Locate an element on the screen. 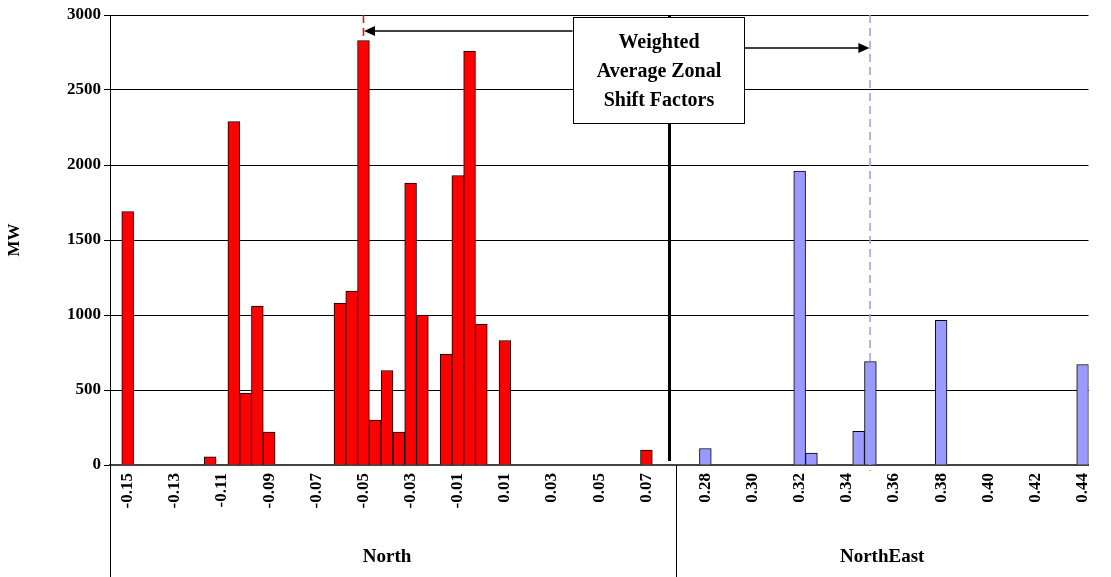 This screenshot has width=1111, height=577. x-tick-label: -0.09 is located at coordinates (268, 491).